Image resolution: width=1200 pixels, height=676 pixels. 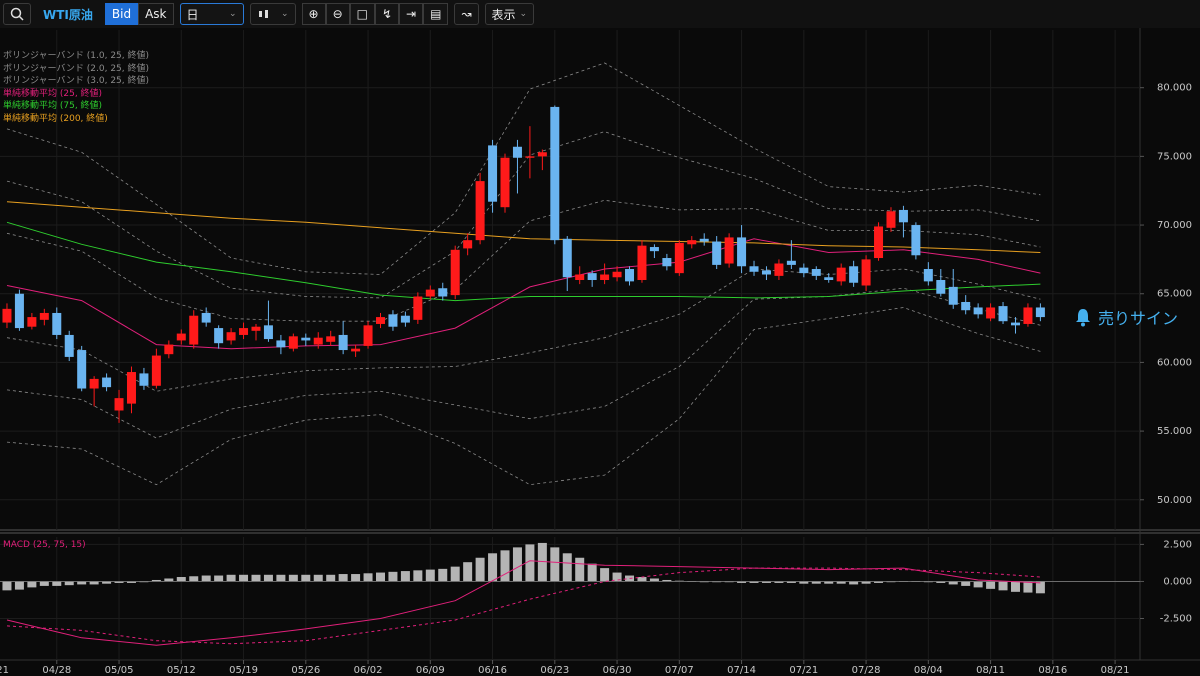 What do you see at coordinates (362, 14) in the screenshot?
I see `fit-button: □` at bounding box center [362, 14].